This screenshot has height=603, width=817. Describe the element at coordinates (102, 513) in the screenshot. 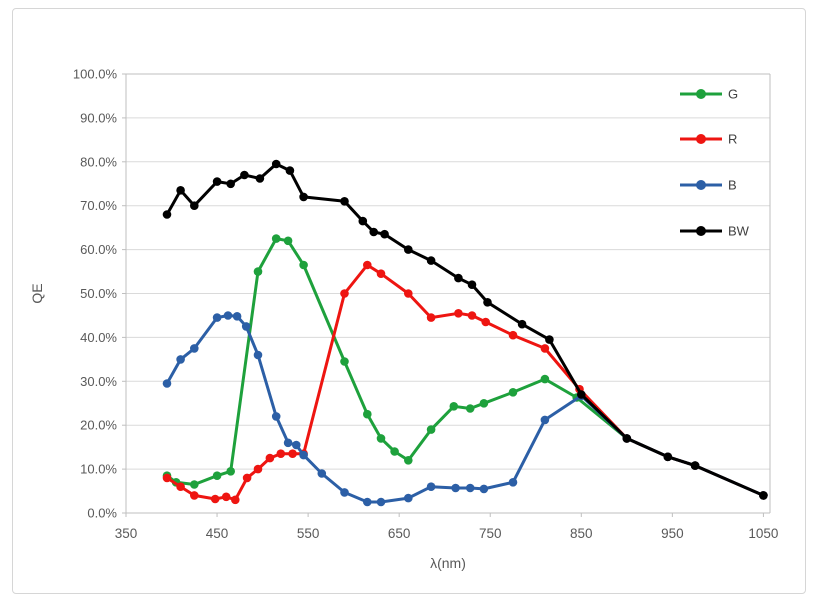

I see `y-tick-label: 0.0%` at that location.